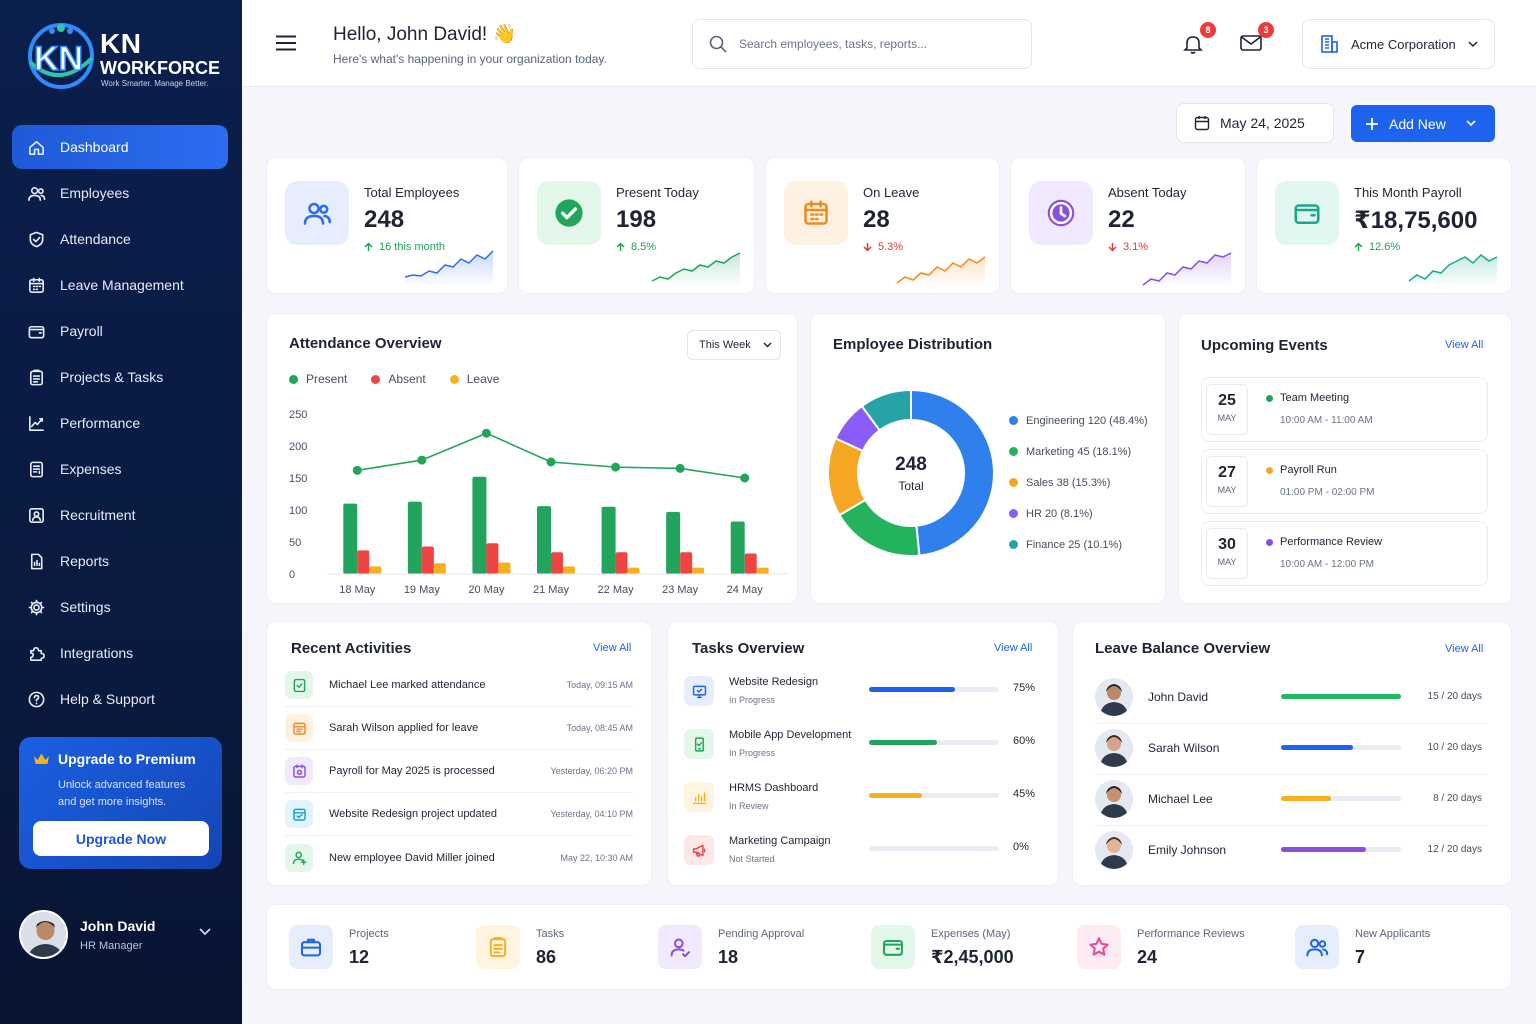 This screenshot has height=1024, width=1536. What do you see at coordinates (1385, 947) in the screenshot?
I see `summary-item-new-applicants: New Applicants 7` at bounding box center [1385, 947].